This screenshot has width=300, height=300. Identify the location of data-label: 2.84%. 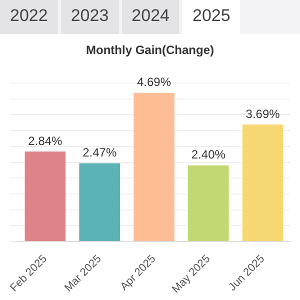
(45, 141).